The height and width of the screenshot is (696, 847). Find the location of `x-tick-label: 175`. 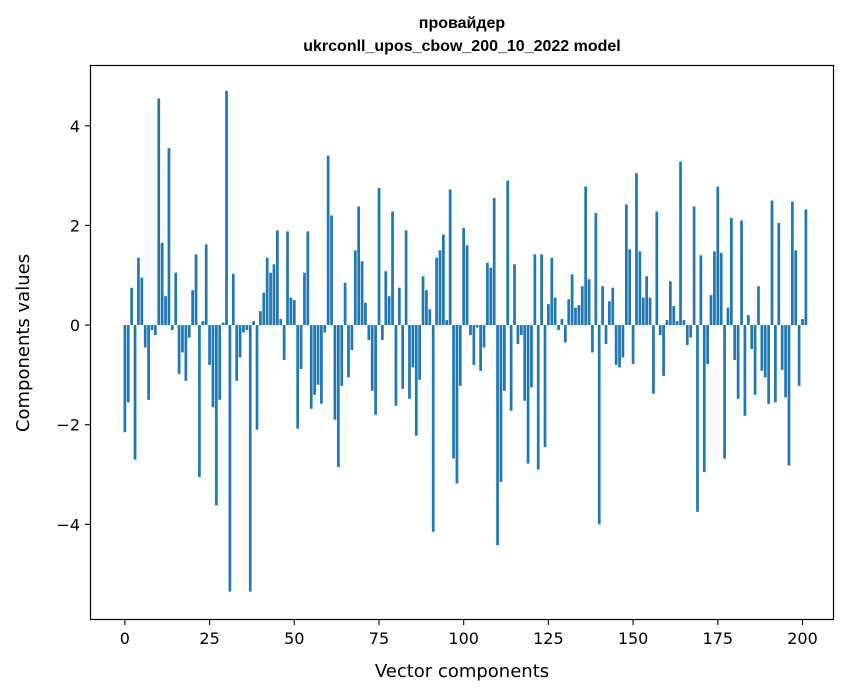

x-tick-label: 175 is located at coordinates (718, 638).